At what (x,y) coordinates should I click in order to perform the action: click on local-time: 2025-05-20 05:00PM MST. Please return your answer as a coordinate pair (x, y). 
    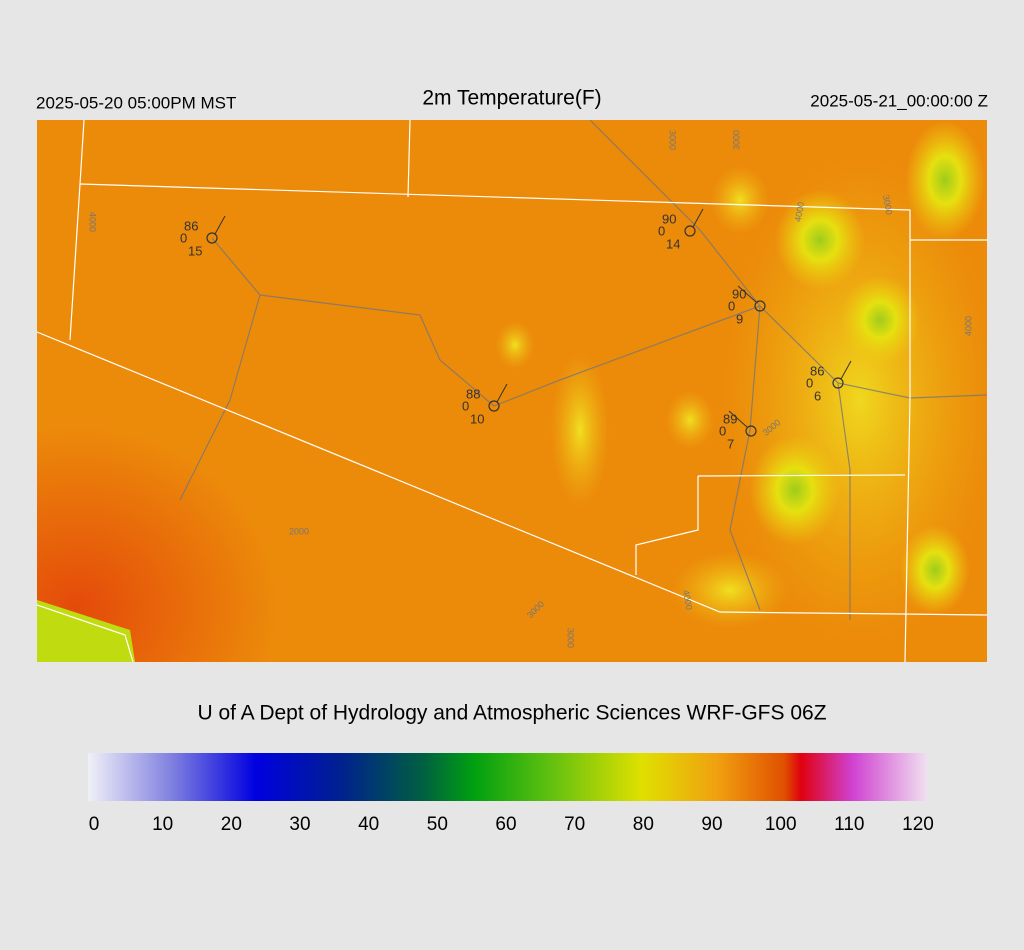
    Looking at the image, I should click on (136, 102).